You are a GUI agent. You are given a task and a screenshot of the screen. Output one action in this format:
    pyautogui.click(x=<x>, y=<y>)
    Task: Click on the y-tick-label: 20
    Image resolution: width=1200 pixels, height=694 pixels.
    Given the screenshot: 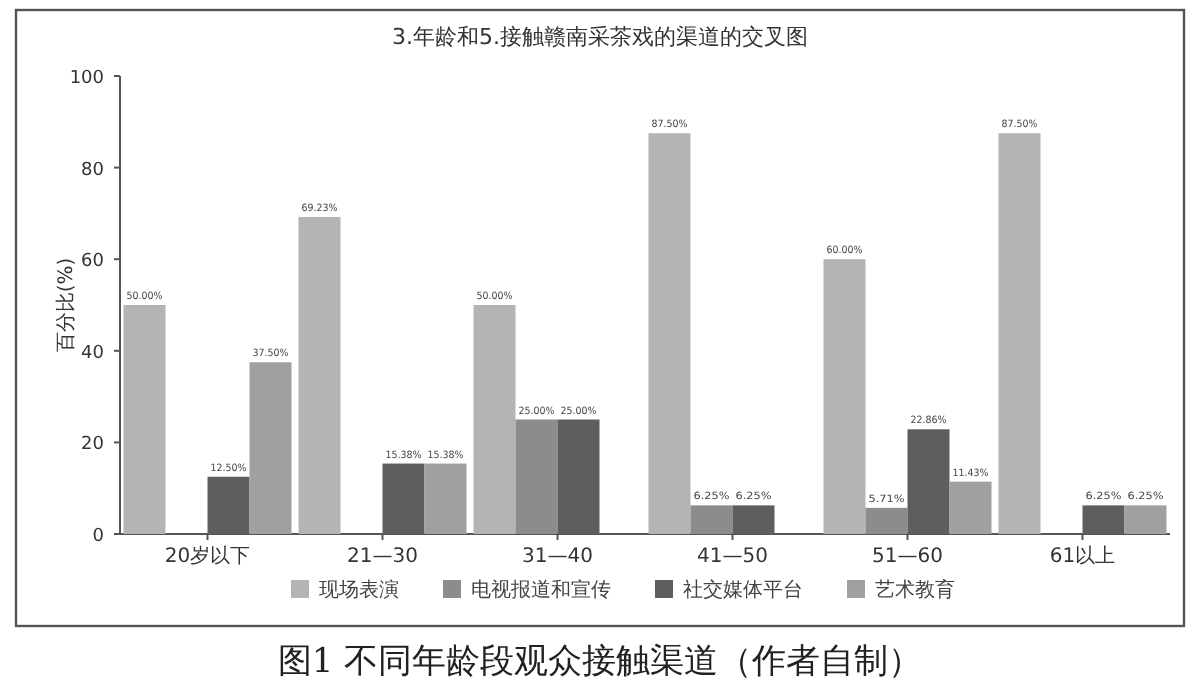 What is the action you would take?
    pyautogui.click(x=93, y=445)
    